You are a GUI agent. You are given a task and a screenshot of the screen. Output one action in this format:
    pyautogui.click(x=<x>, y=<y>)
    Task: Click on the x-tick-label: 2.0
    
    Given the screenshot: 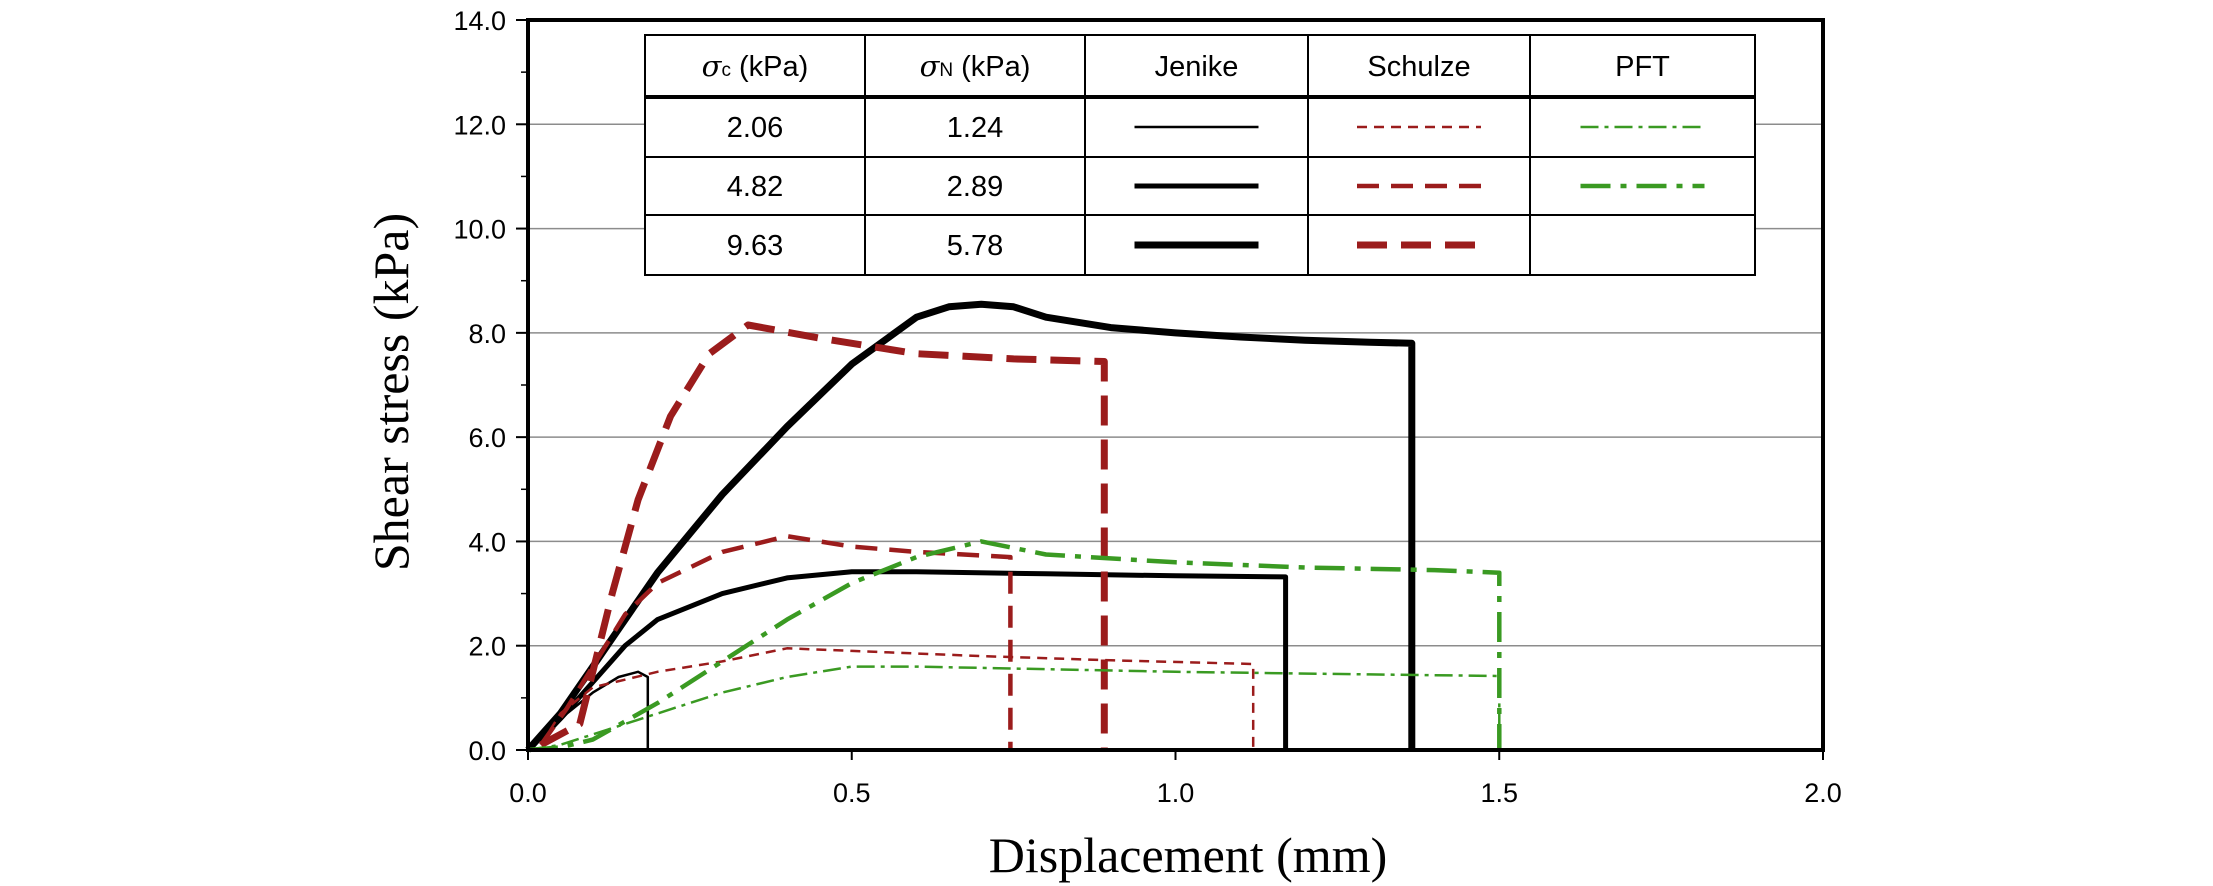 What is the action you would take?
    pyautogui.click(x=1823, y=793)
    